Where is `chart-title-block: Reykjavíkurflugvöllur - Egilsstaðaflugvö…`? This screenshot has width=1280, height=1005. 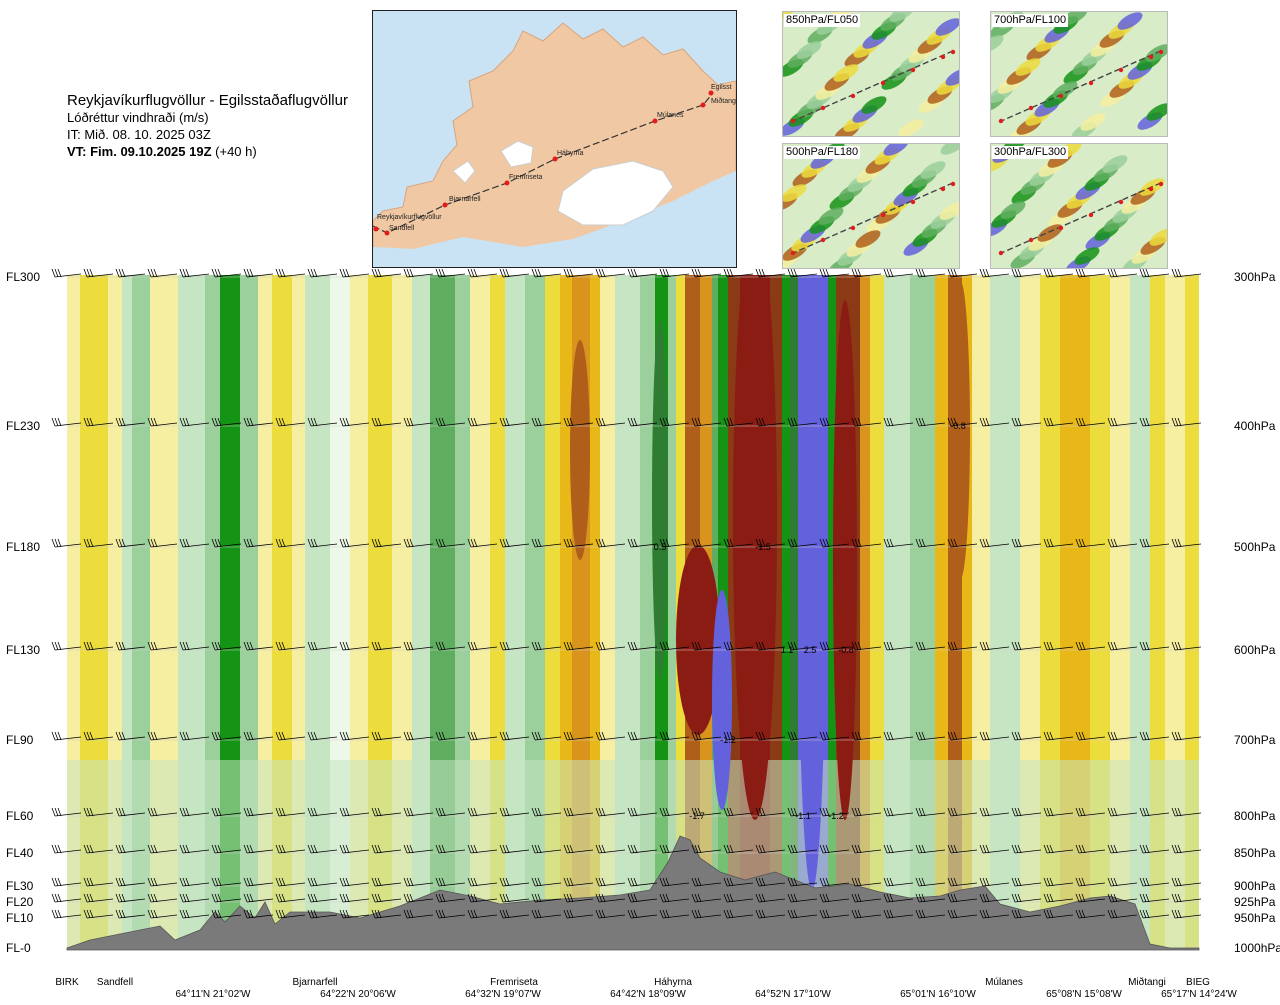
chart-title-block: Reykjavíkurflugvöllur - Egilsstaðaflugvö… is located at coordinates (222, 126).